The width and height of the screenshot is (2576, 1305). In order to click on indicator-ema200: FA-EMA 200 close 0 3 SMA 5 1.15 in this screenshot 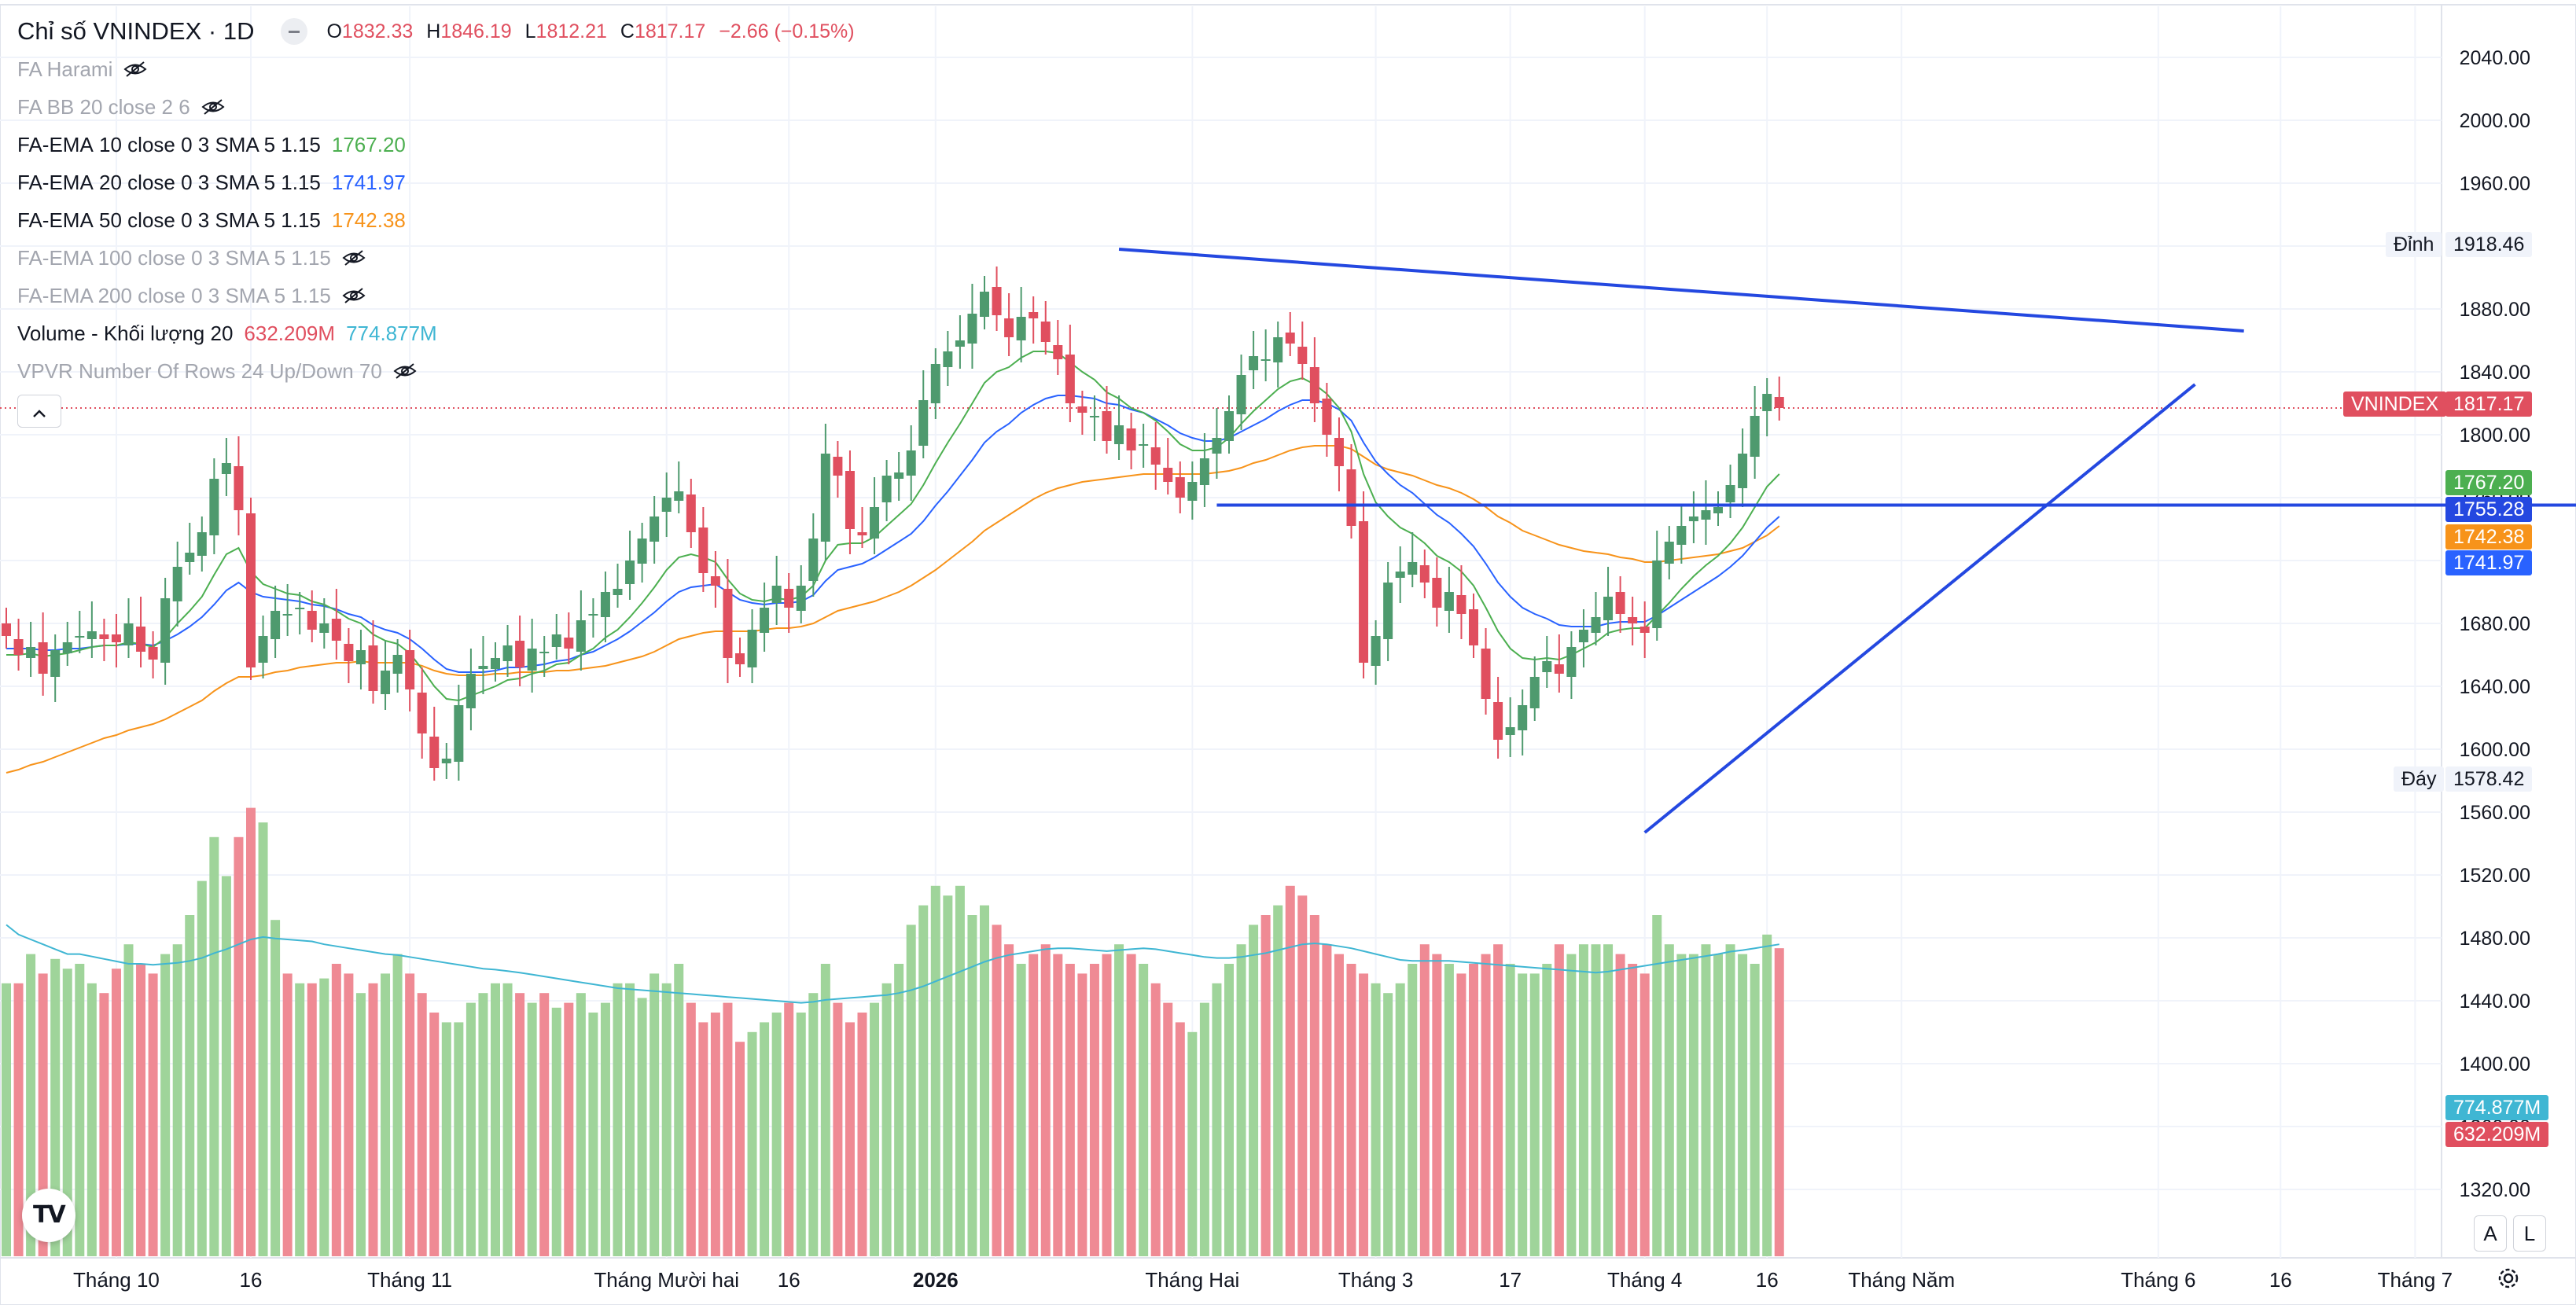, I will do `click(436, 296)`.